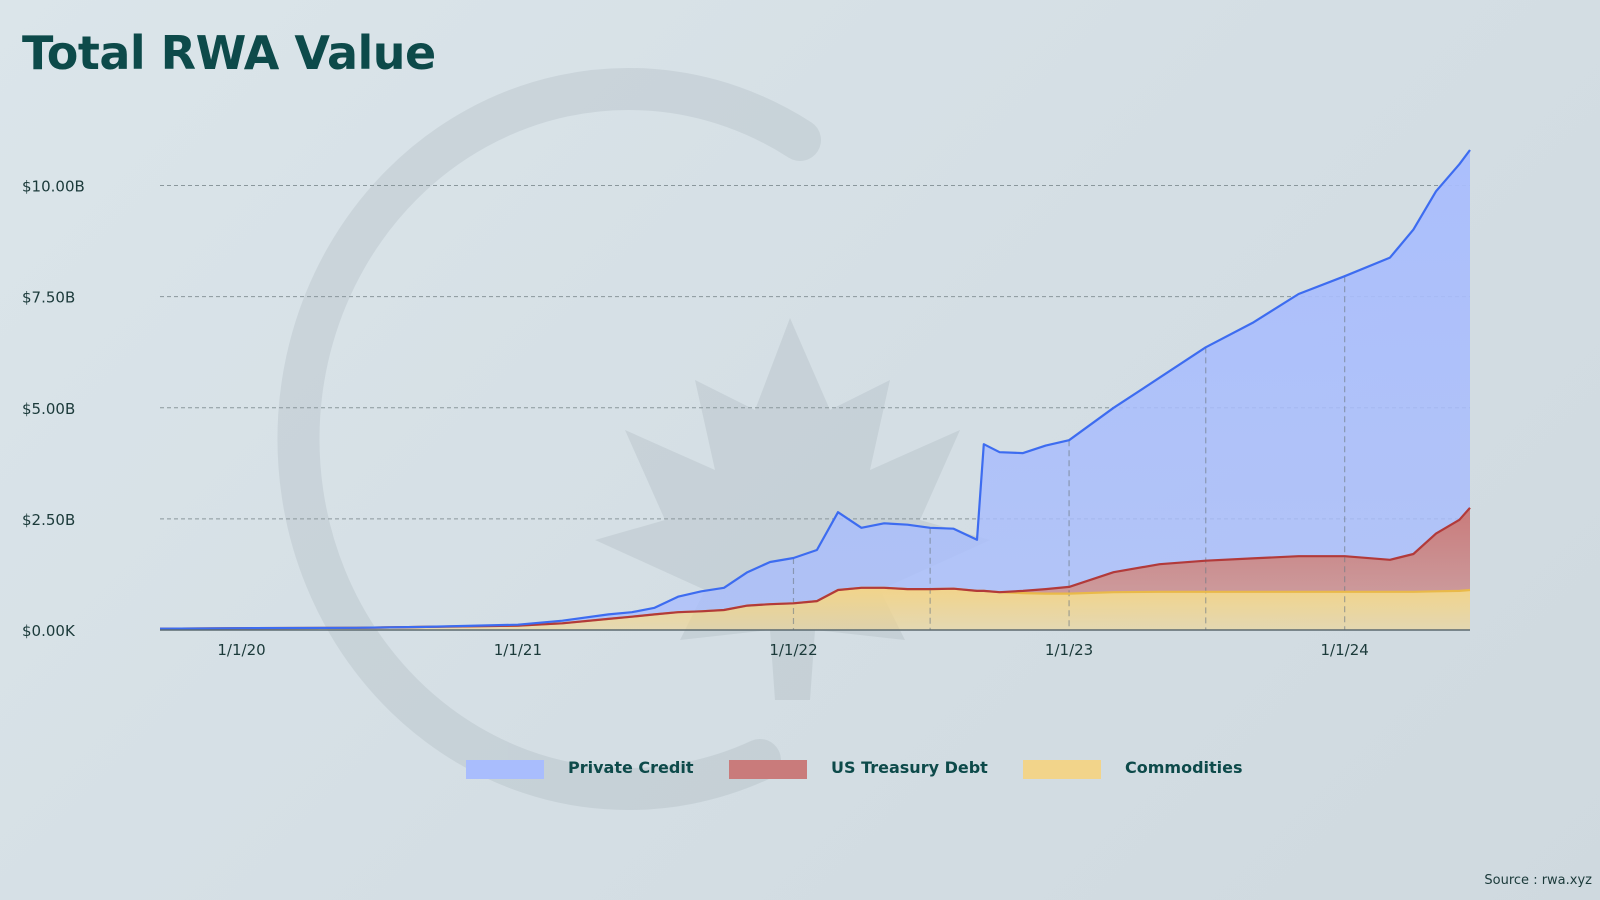 This screenshot has width=1600, height=900. Describe the element at coordinates (49, 631) in the screenshot. I see `y-tick-label: $0.00K` at that location.